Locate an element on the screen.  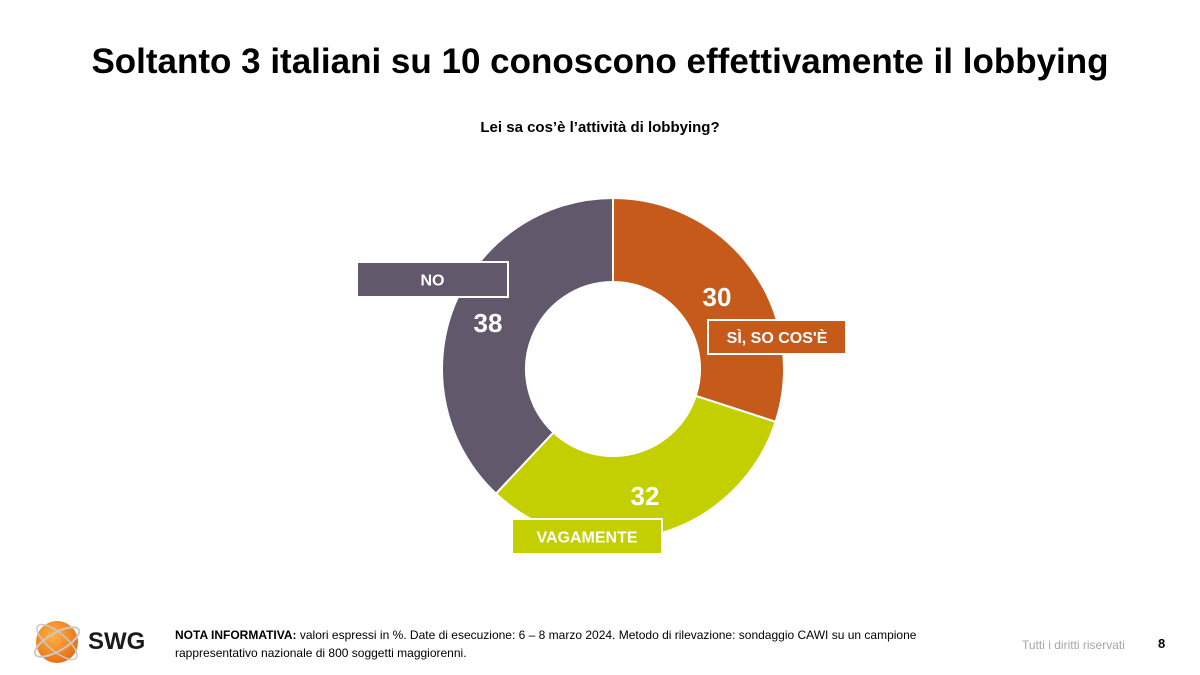
page-number: 8 is located at coordinates (1162, 643).